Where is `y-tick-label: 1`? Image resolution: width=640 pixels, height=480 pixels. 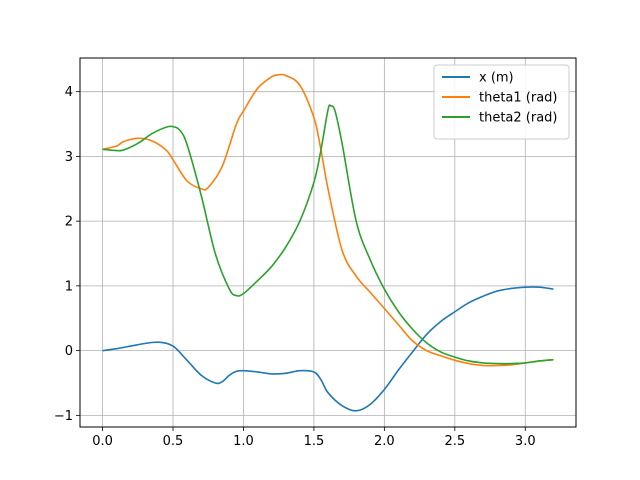
y-tick-label: 1 is located at coordinates (69, 286).